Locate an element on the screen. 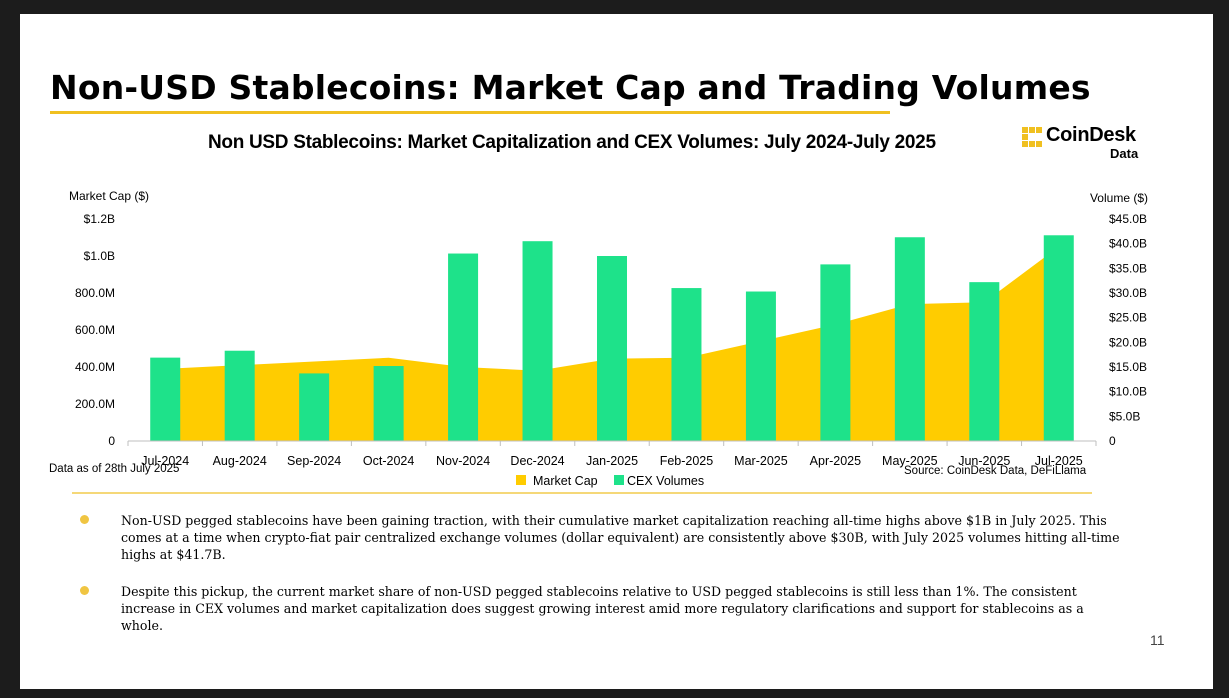 The height and width of the screenshot is (698, 1229). x-tick-label: Mar-2025 is located at coordinates (761, 461).